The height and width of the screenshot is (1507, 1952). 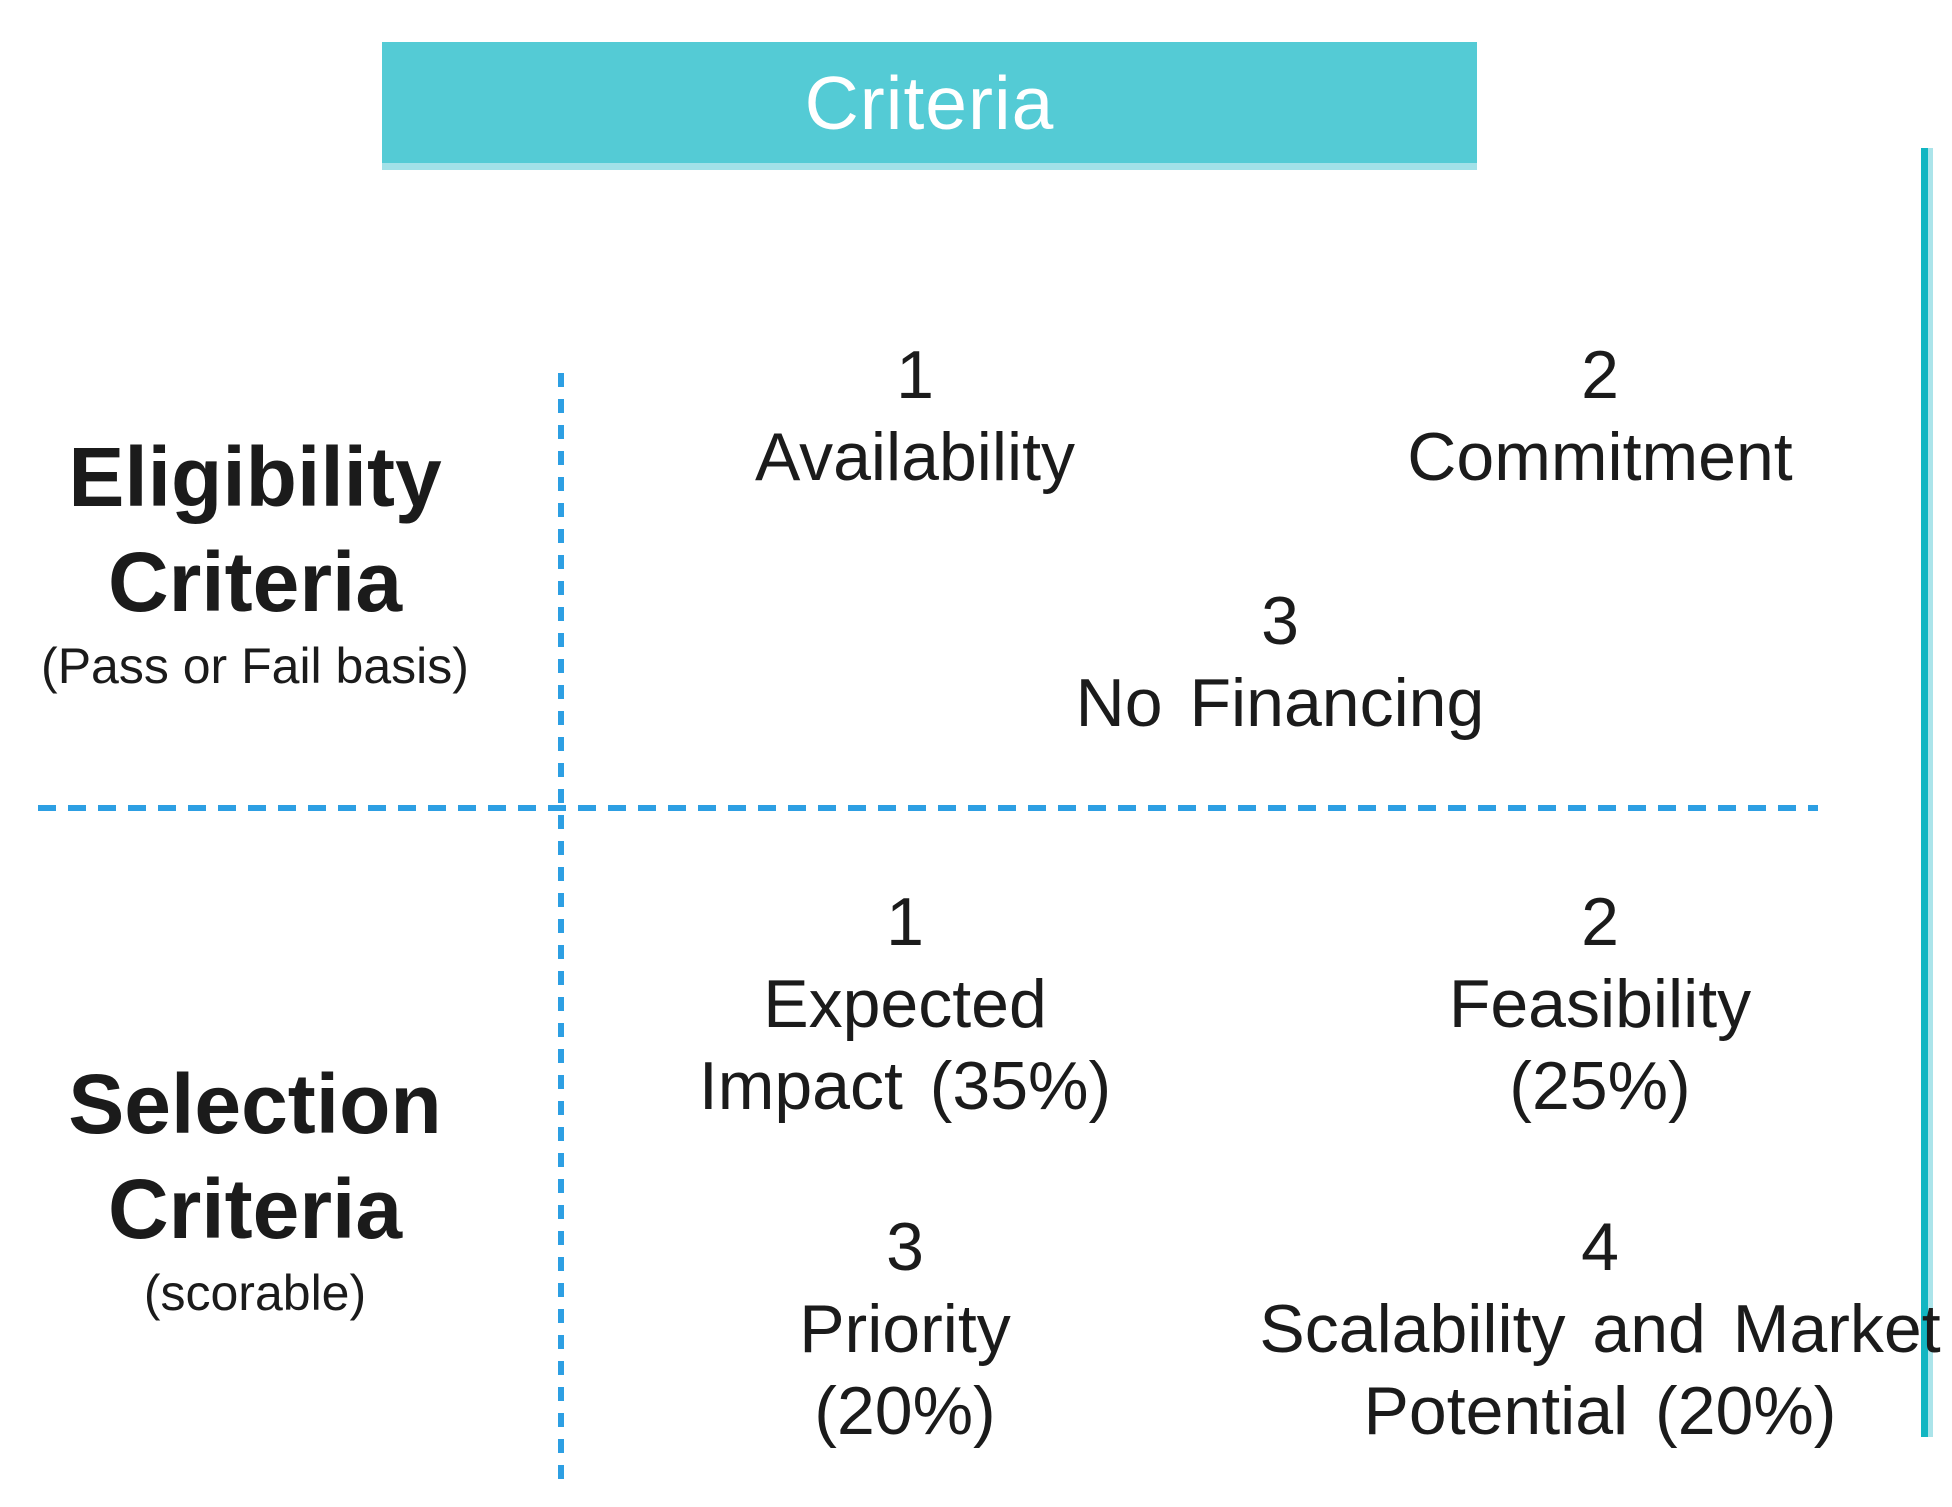 What do you see at coordinates (1280, 703) in the screenshot?
I see `item-line: No Financing` at bounding box center [1280, 703].